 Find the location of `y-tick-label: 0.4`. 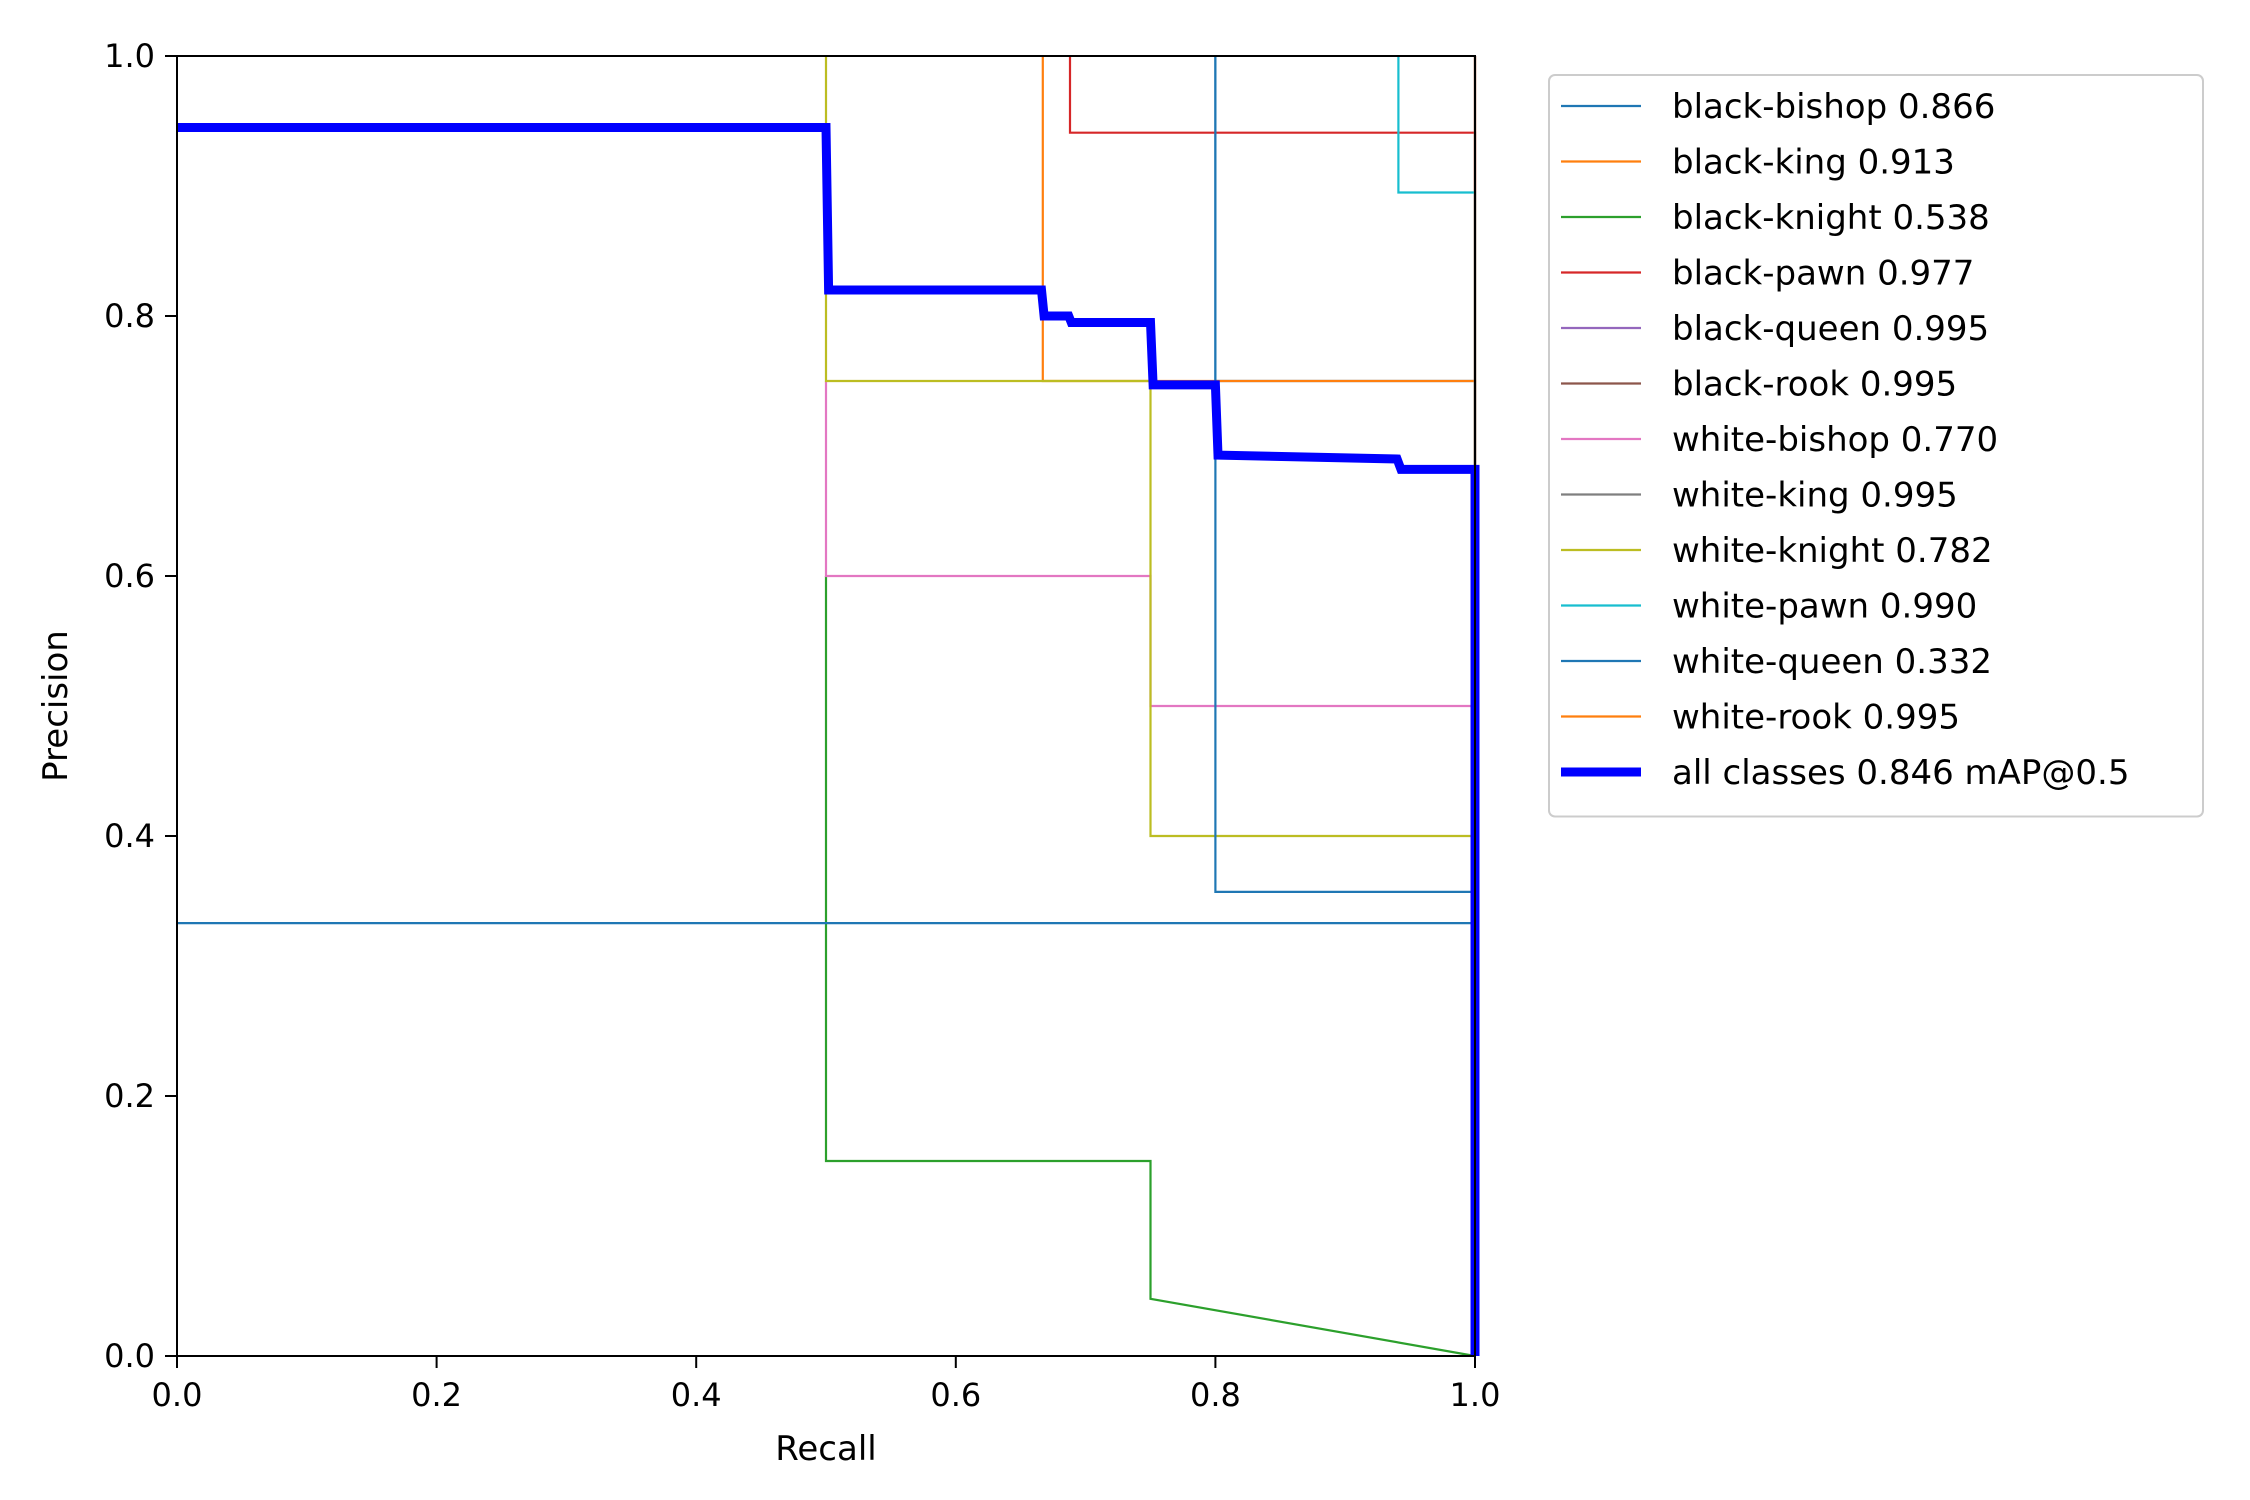

y-tick-label: 0.4 is located at coordinates (129, 836).